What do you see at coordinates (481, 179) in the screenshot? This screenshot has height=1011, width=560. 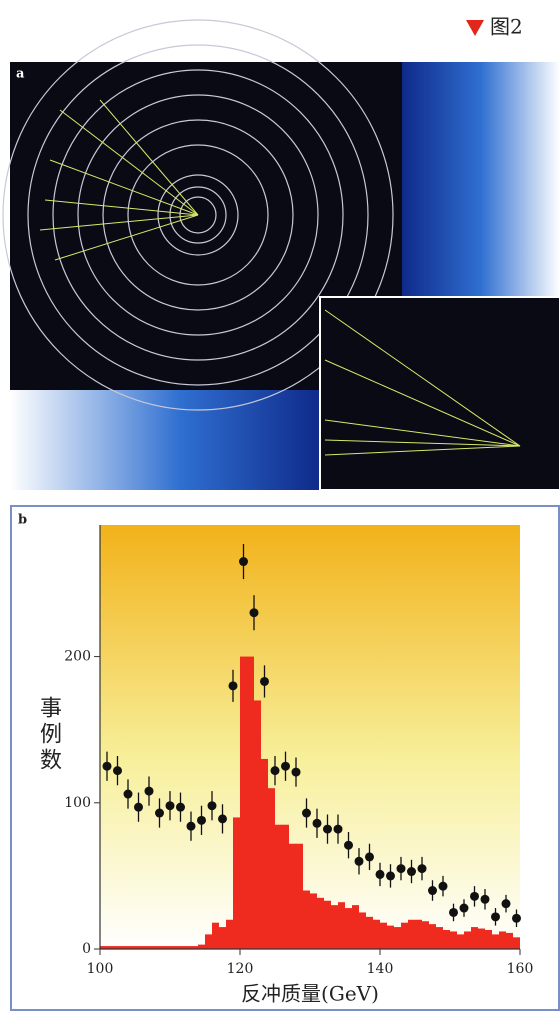 I see `backdrop` at bounding box center [481, 179].